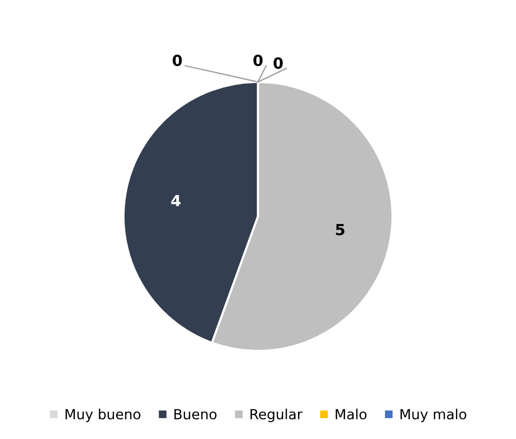  What do you see at coordinates (175, 200) in the screenshot?
I see `data-label: 4` at bounding box center [175, 200].